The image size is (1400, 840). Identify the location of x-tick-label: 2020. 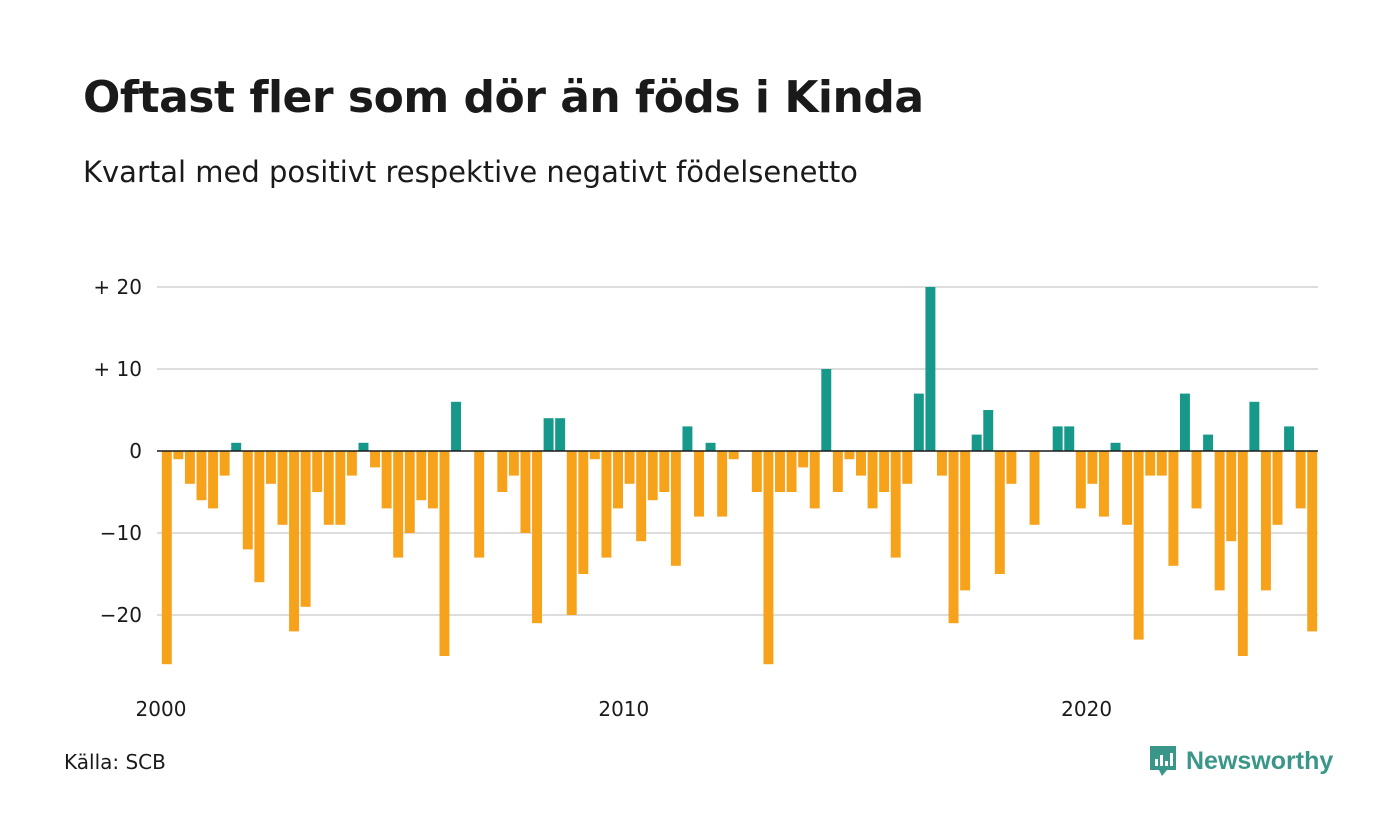
(1086, 709).